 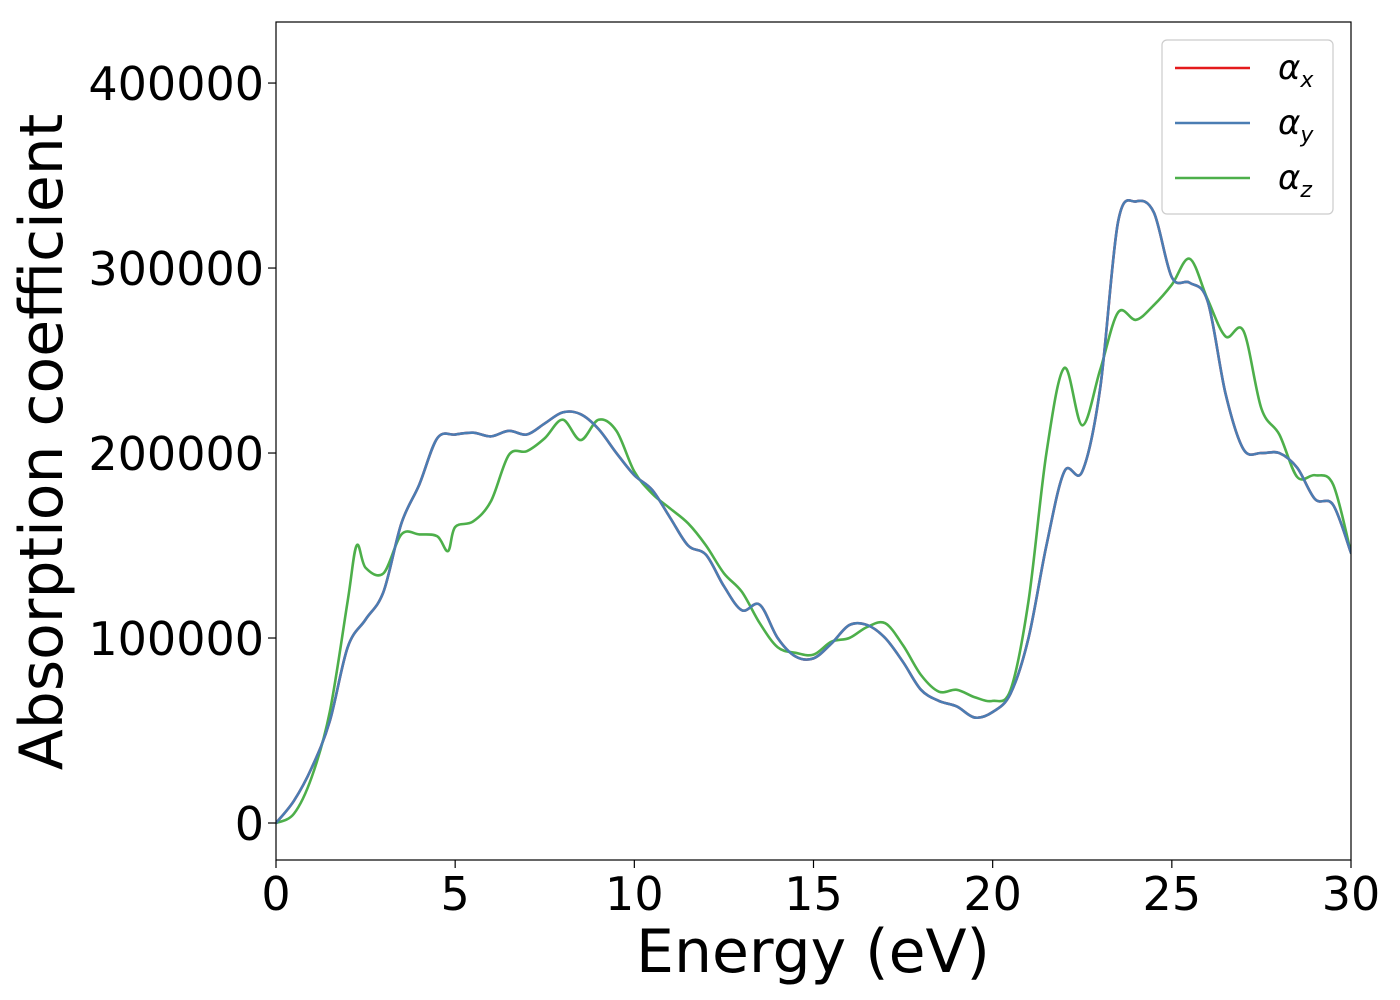 What do you see at coordinates (42, 442) in the screenshot?
I see `y-axis-title: Absorption coefficient` at bounding box center [42, 442].